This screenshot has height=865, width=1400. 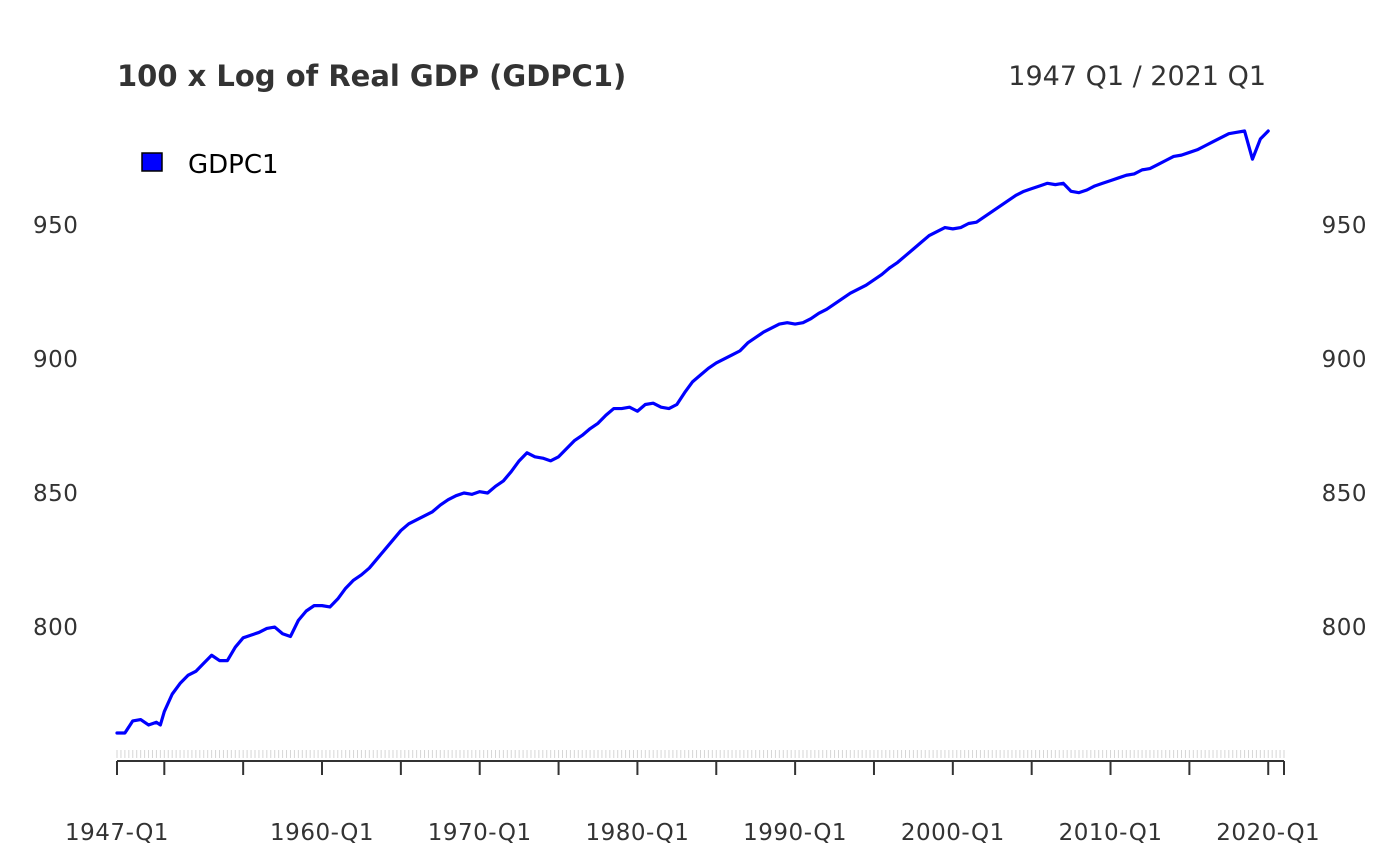 What do you see at coordinates (322, 833) in the screenshot?
I see `x-tick-label: 1960-Q1` at bounding box center [322, 833].